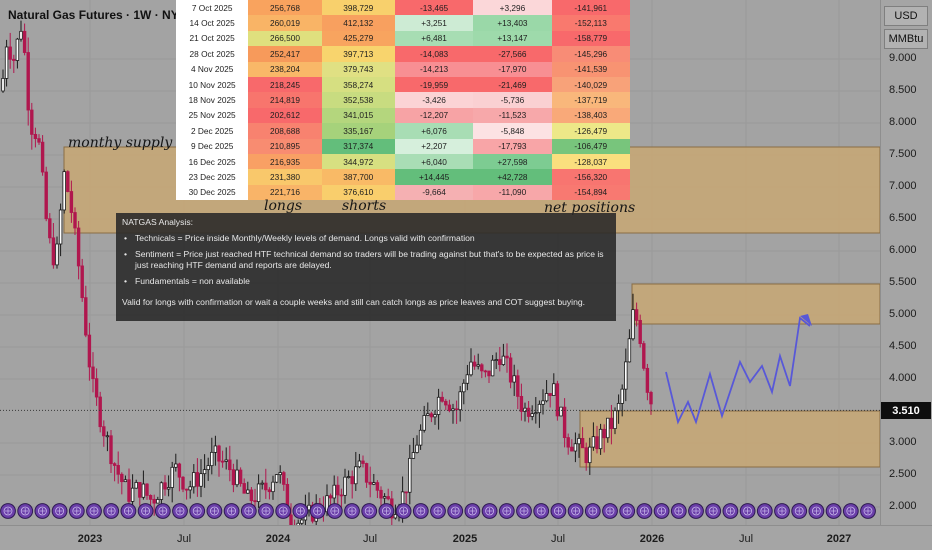 The width and height of the screenshot is (932, 550). What do you see at coordinates (652, 539) in the screenshot?
I see `time-tick: 2026` at bounding box center [652, 539].